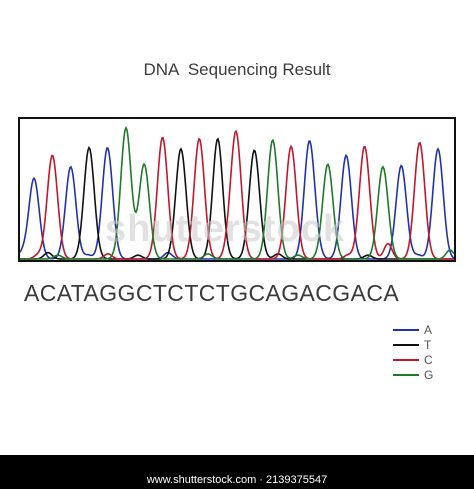  Describe the element at coordinates (428, 359) in the screenshot. I see `legend-label-c: C` at that location.